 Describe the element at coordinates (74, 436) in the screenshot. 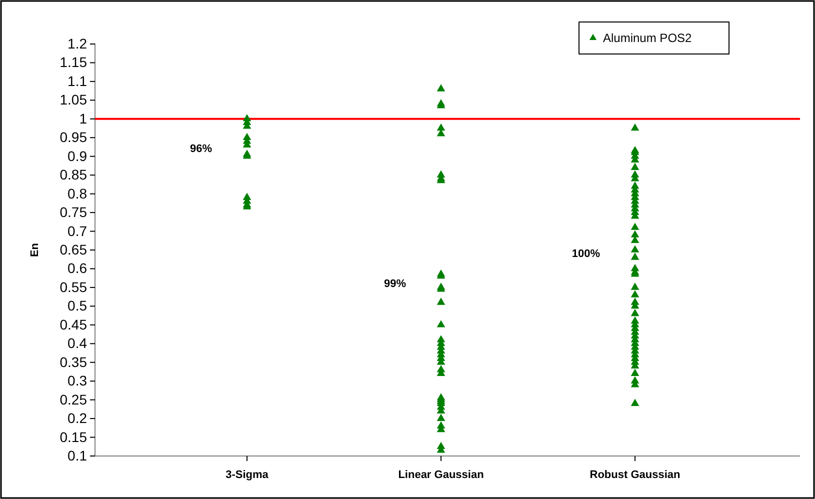

I see `y-tick-label: 0.15` at that location.